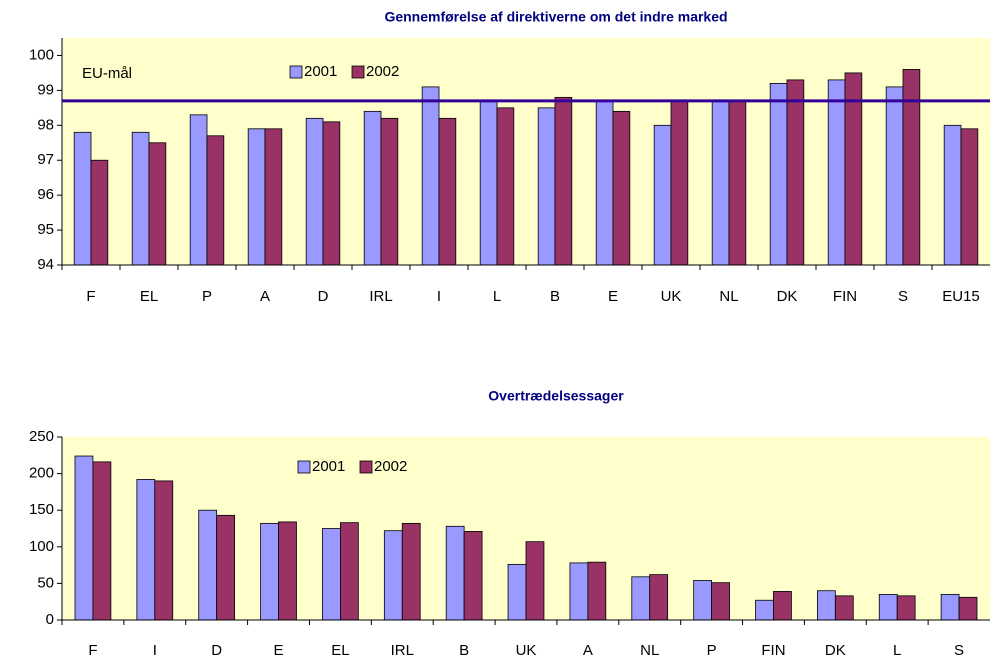 This screenshot has width=996, height=660. Describe the element at coordinates (45, 89) in the screenshot. I see `y-tick-label: 99` at that location.